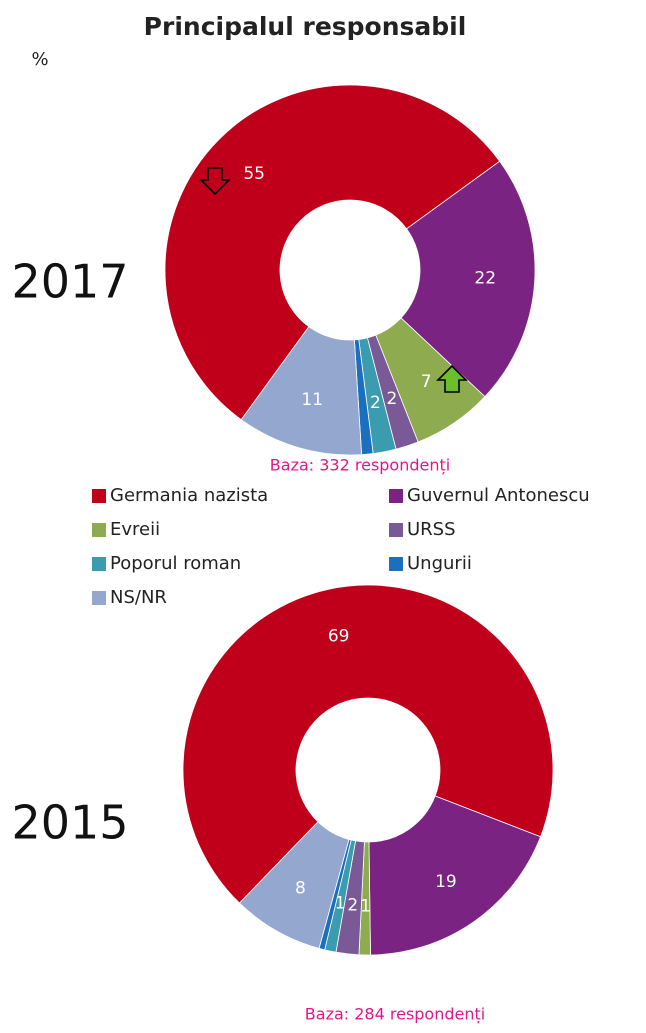 This screenshot has width=646, height=1033. I want to click on year-label: 2015, so click(69, 823).